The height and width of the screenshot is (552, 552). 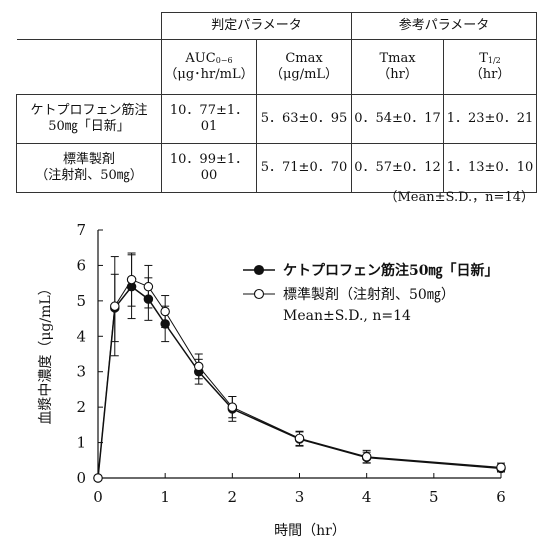 What do you see at coordinates (224, 60) in the screenshot?
I see `column-subscript: 0−6` at bounding box center [224, 60].